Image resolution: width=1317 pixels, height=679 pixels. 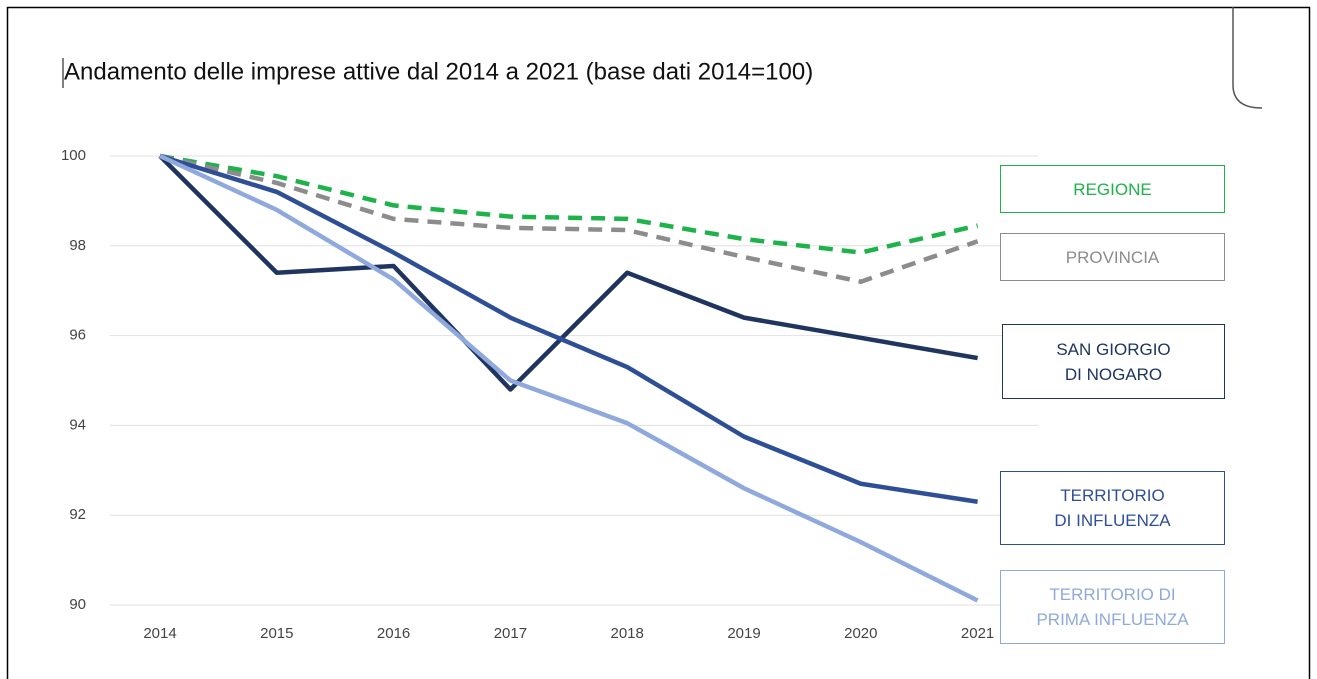 I want to click on x-tick-label: 2017, so click(x=510, y=633).